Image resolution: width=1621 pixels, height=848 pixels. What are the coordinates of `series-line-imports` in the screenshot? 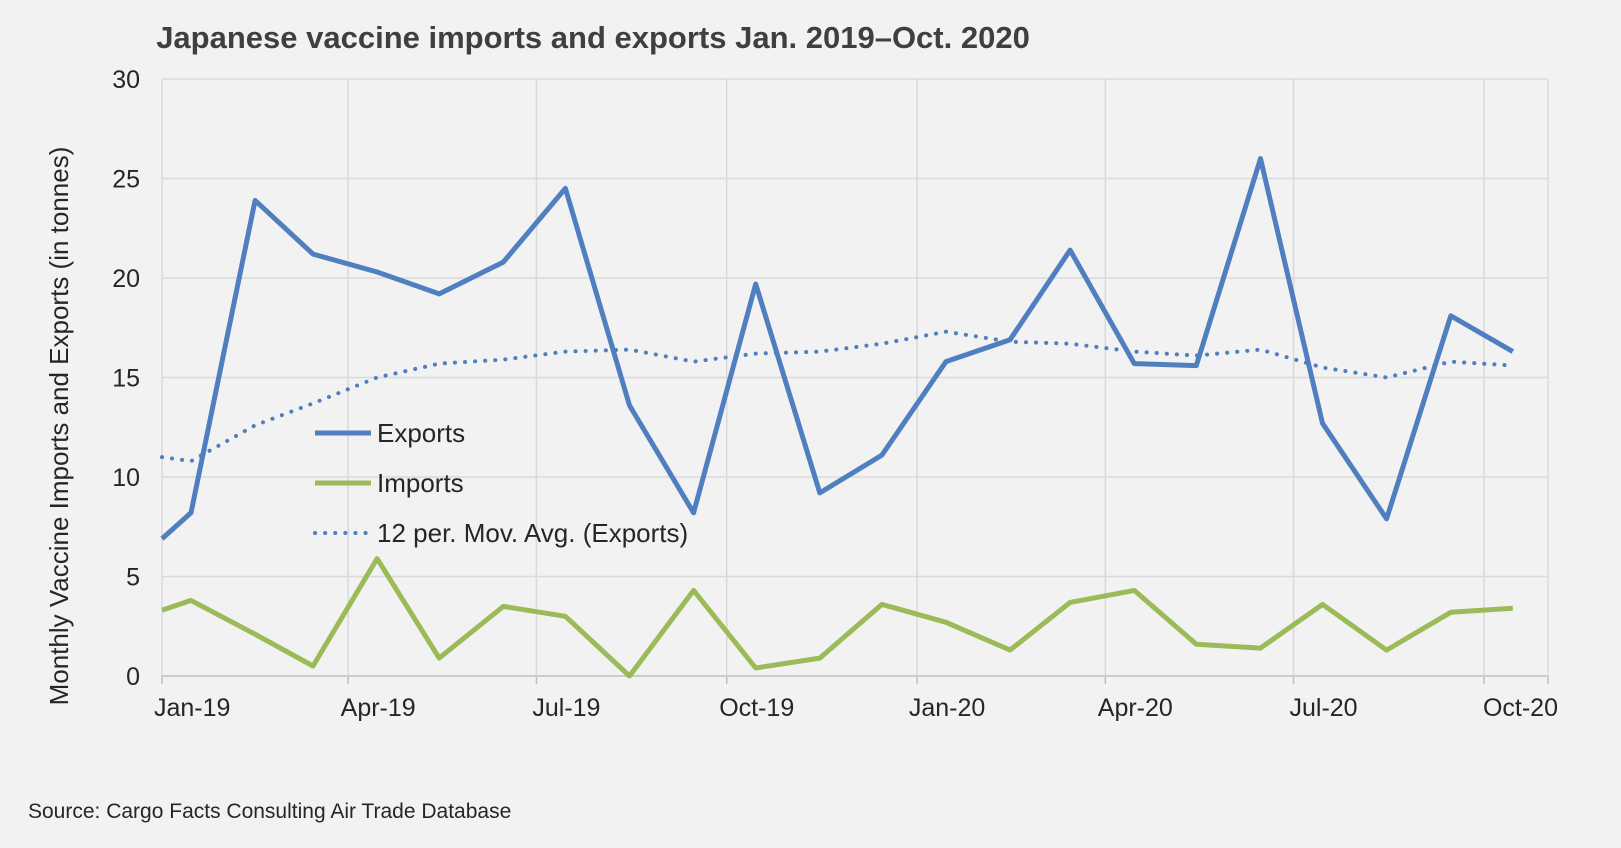 It's located at (837, 617).